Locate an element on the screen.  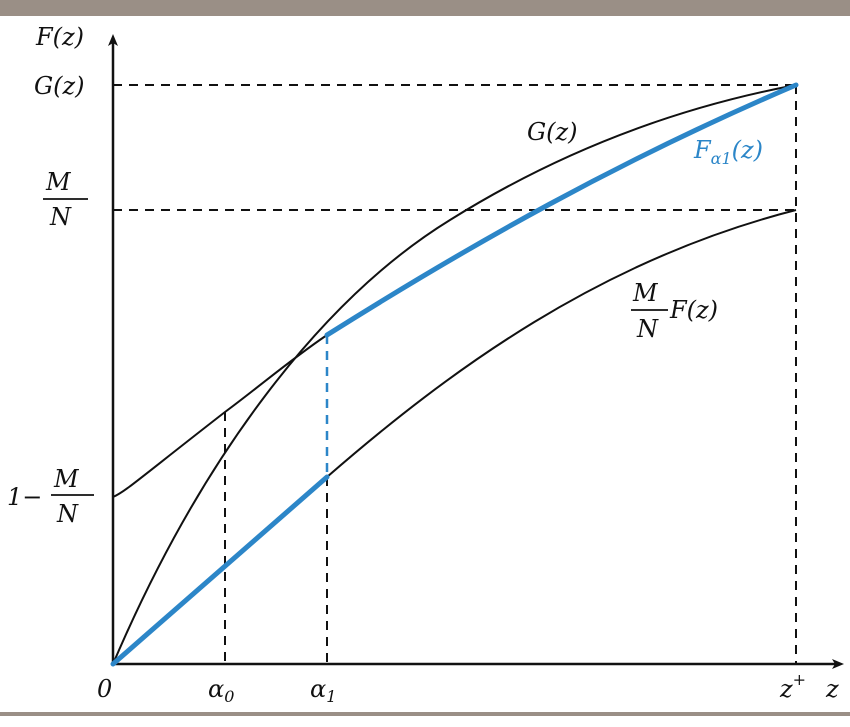
upper-curve is located at coordinates (220, 416).